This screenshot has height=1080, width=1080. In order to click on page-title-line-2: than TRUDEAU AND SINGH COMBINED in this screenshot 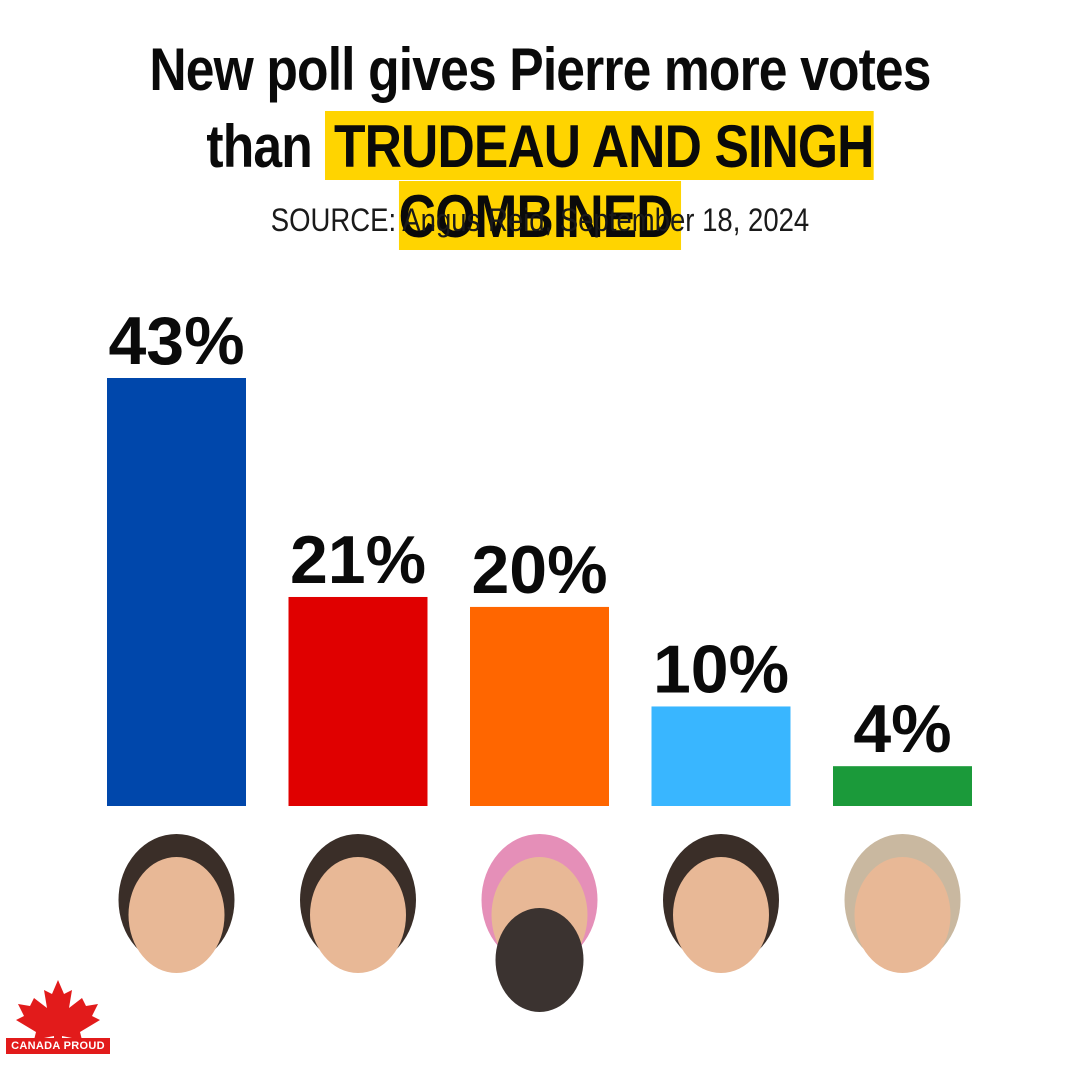, I will do `click(540, 181)`.